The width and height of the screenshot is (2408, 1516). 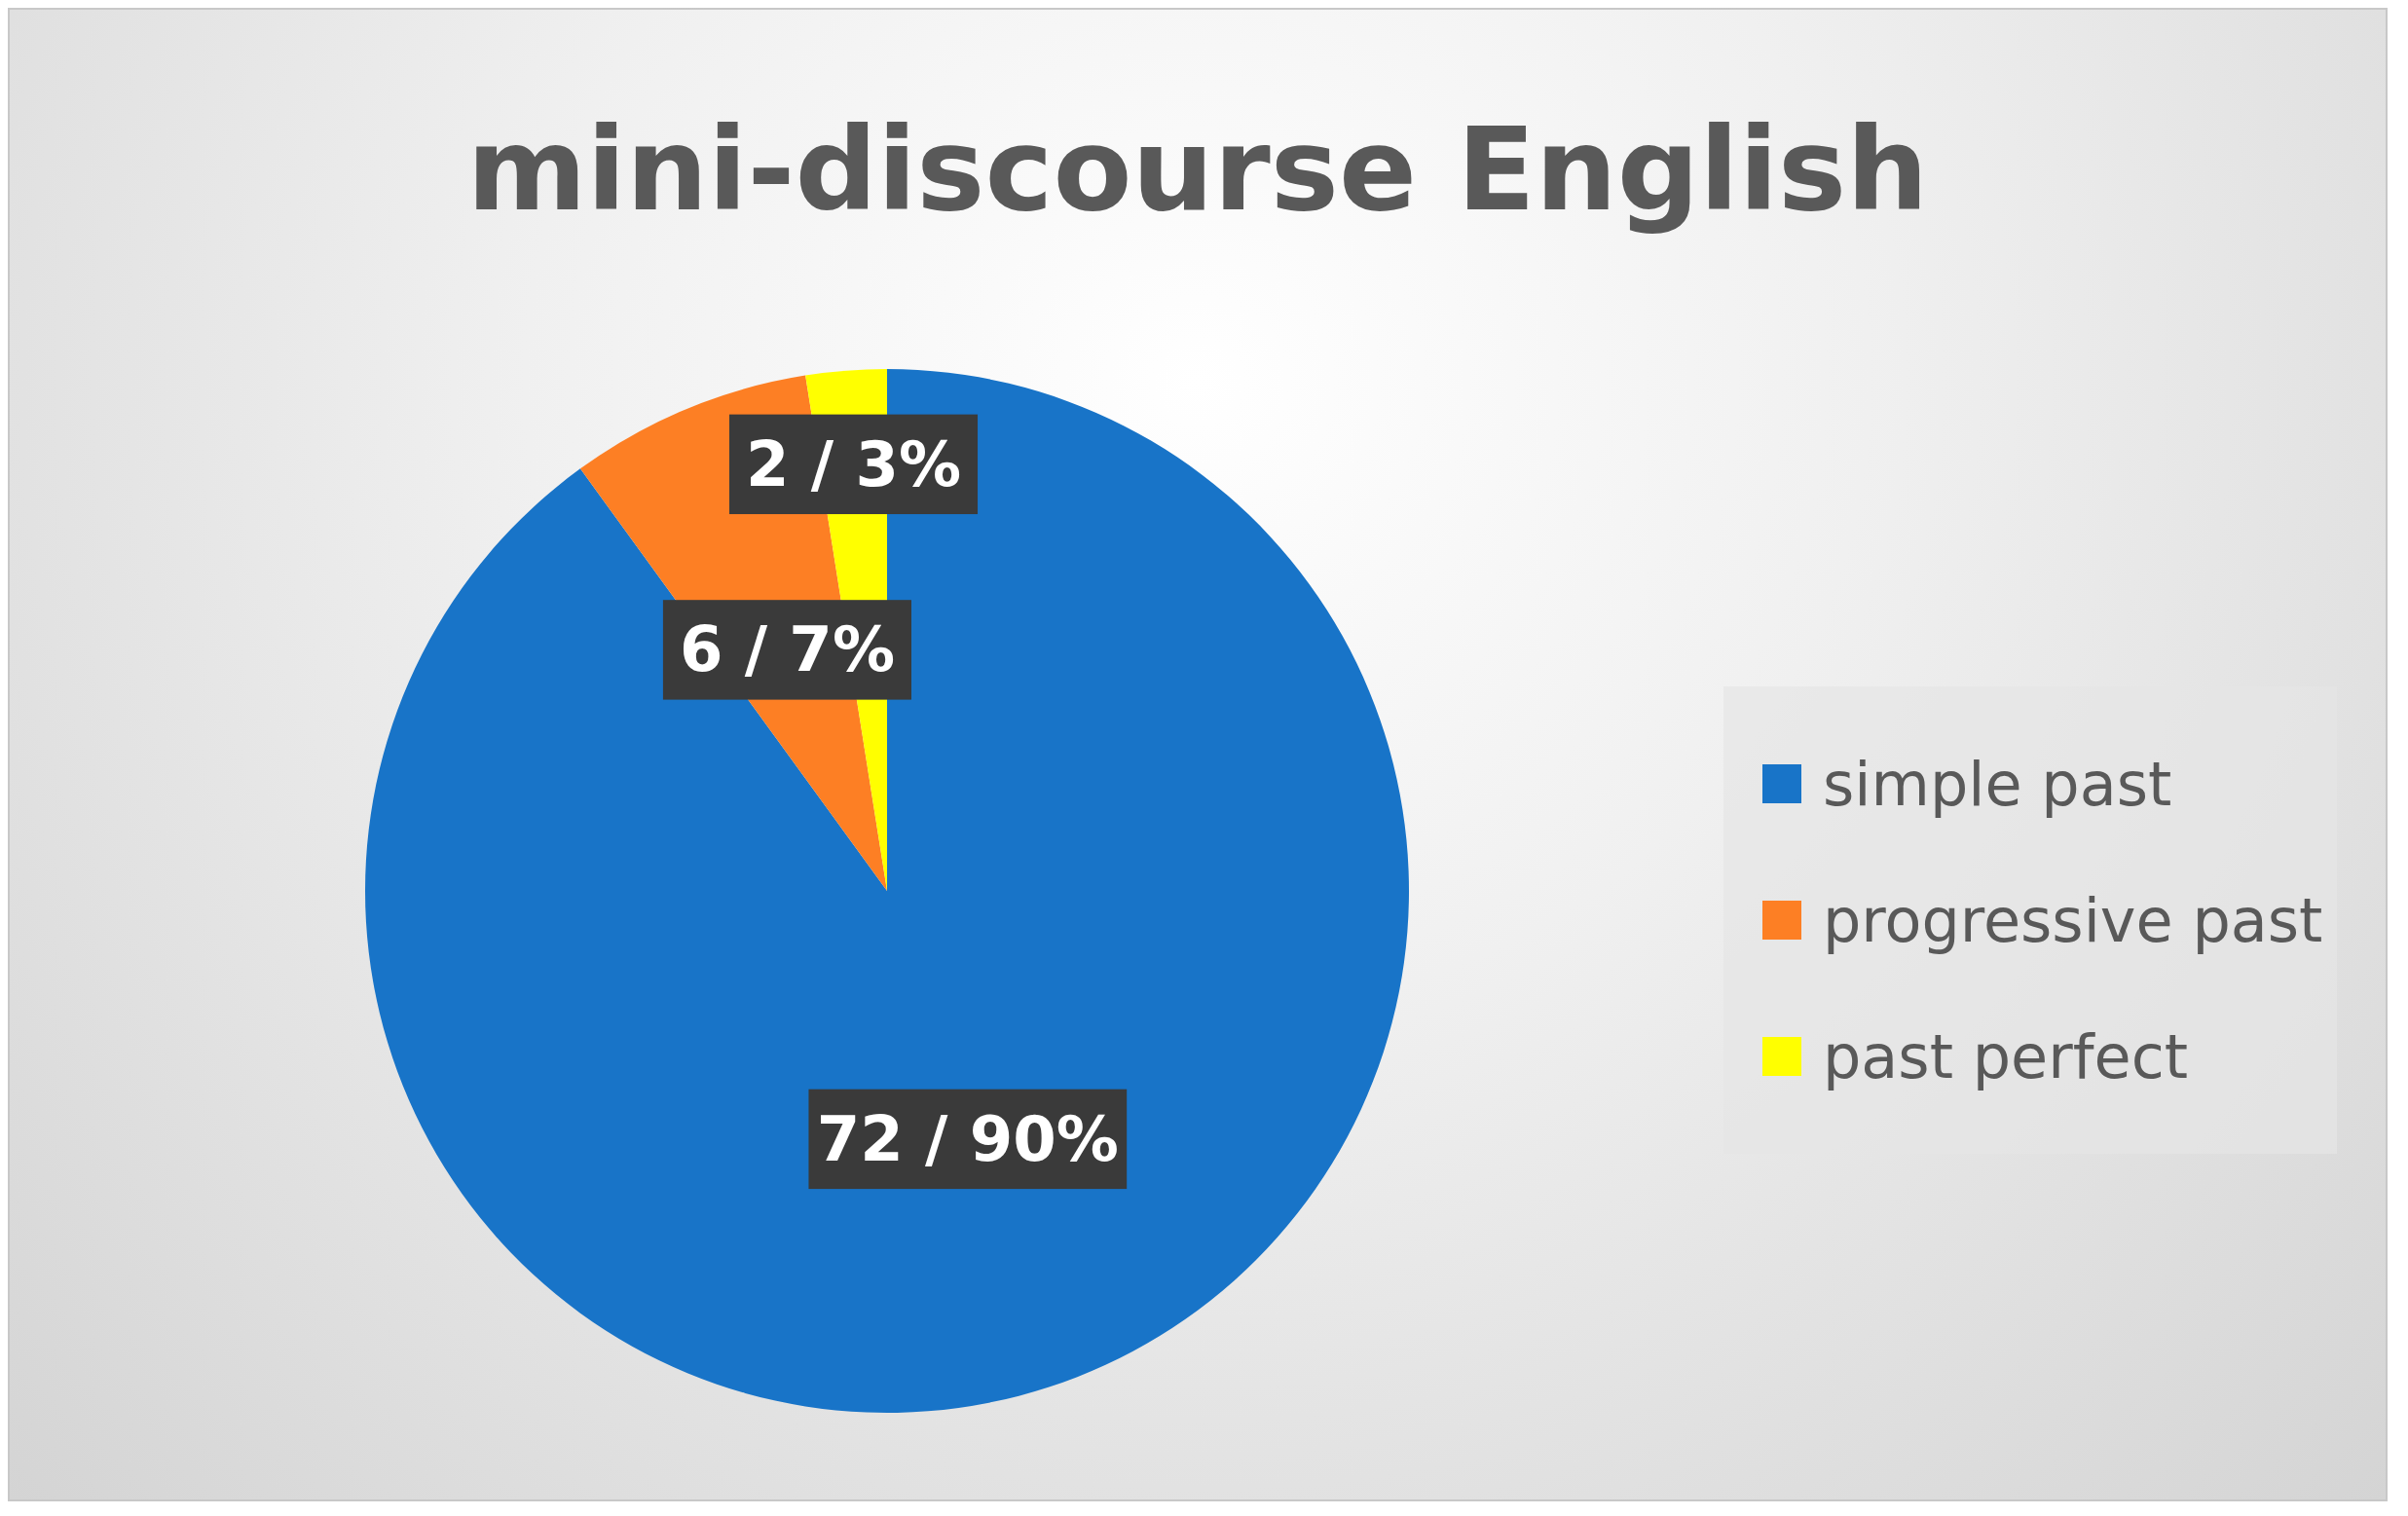 I want to click on chart-title: mini-discourse English, so click(x=1197, y=169).